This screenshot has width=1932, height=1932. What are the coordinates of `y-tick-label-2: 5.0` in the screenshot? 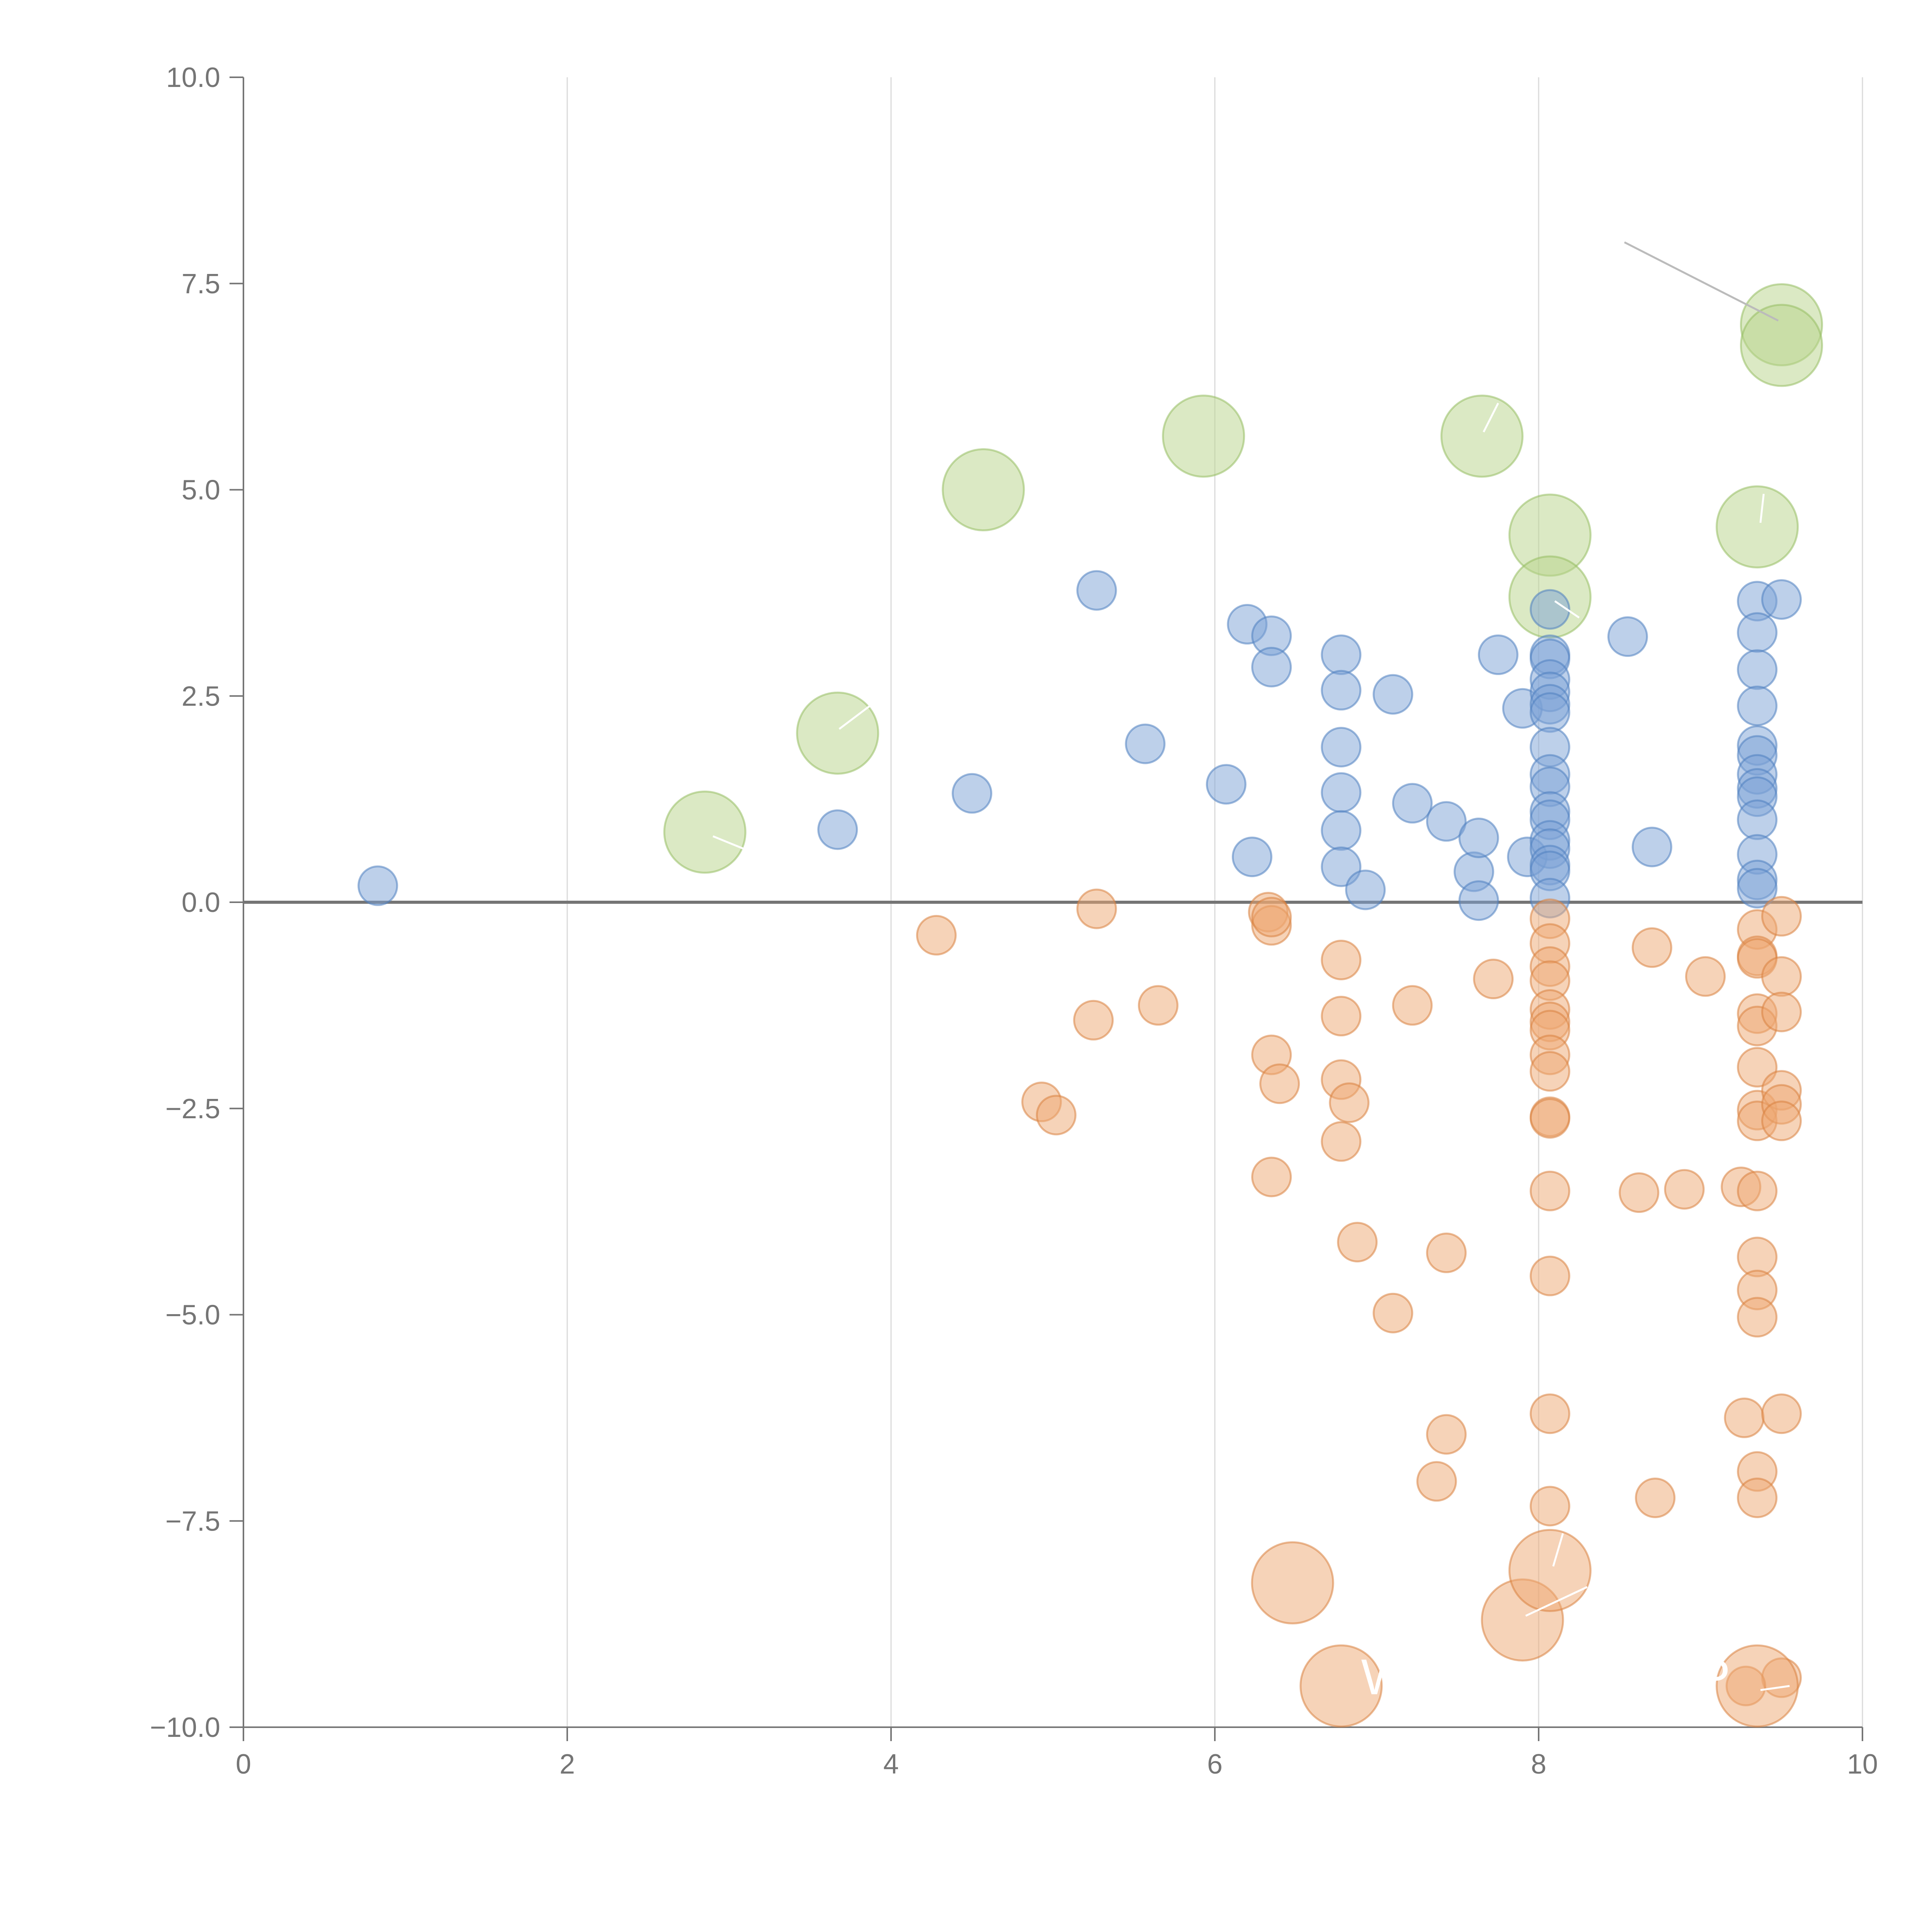 It's located at (201, 491).